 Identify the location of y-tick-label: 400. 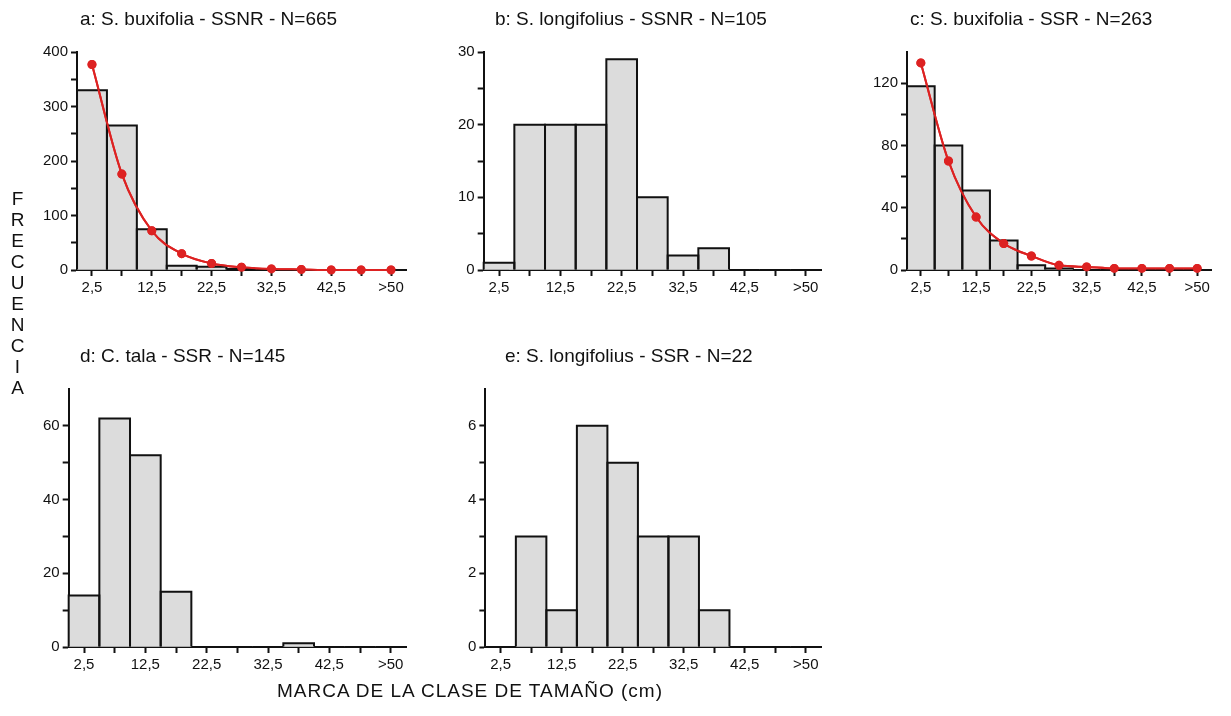
(56, 51).